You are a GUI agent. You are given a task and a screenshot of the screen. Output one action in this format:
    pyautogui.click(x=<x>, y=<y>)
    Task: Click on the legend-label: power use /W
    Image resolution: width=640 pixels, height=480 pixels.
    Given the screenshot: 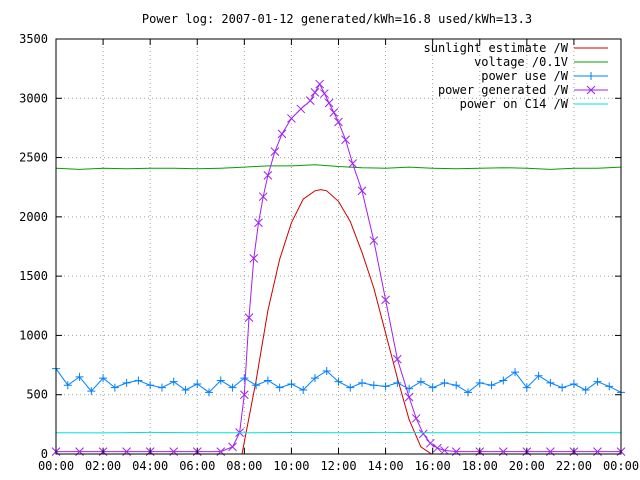 What is the action you would take?
    pyautogui.click(x=524, y=76)
    